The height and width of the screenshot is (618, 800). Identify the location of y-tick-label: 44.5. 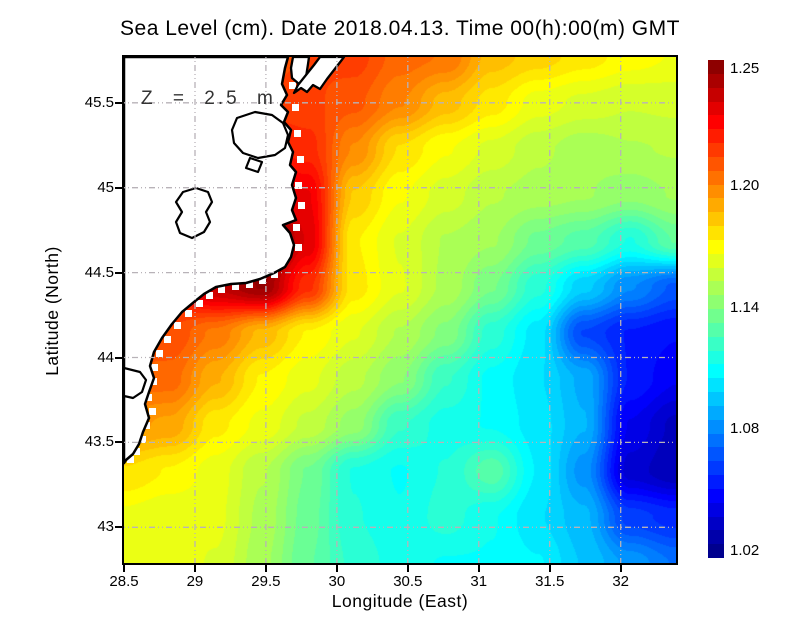
(99, 272).